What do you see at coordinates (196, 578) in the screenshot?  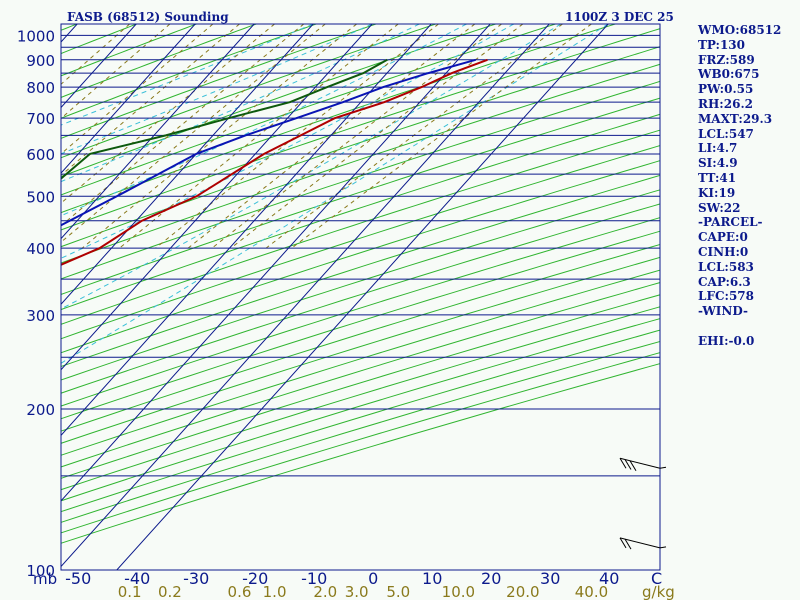 I see `temperature-tick-label: -30` at bounding box center [196, 578].